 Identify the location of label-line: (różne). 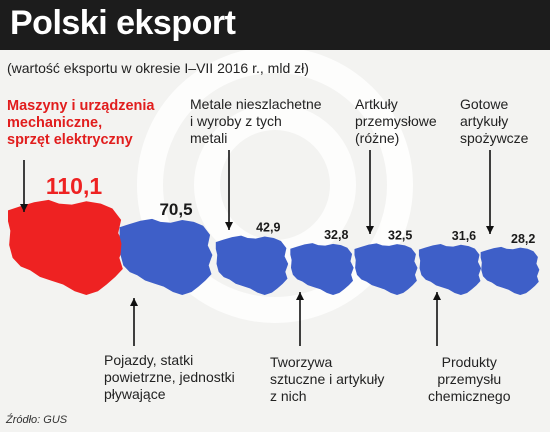
(377, 138).